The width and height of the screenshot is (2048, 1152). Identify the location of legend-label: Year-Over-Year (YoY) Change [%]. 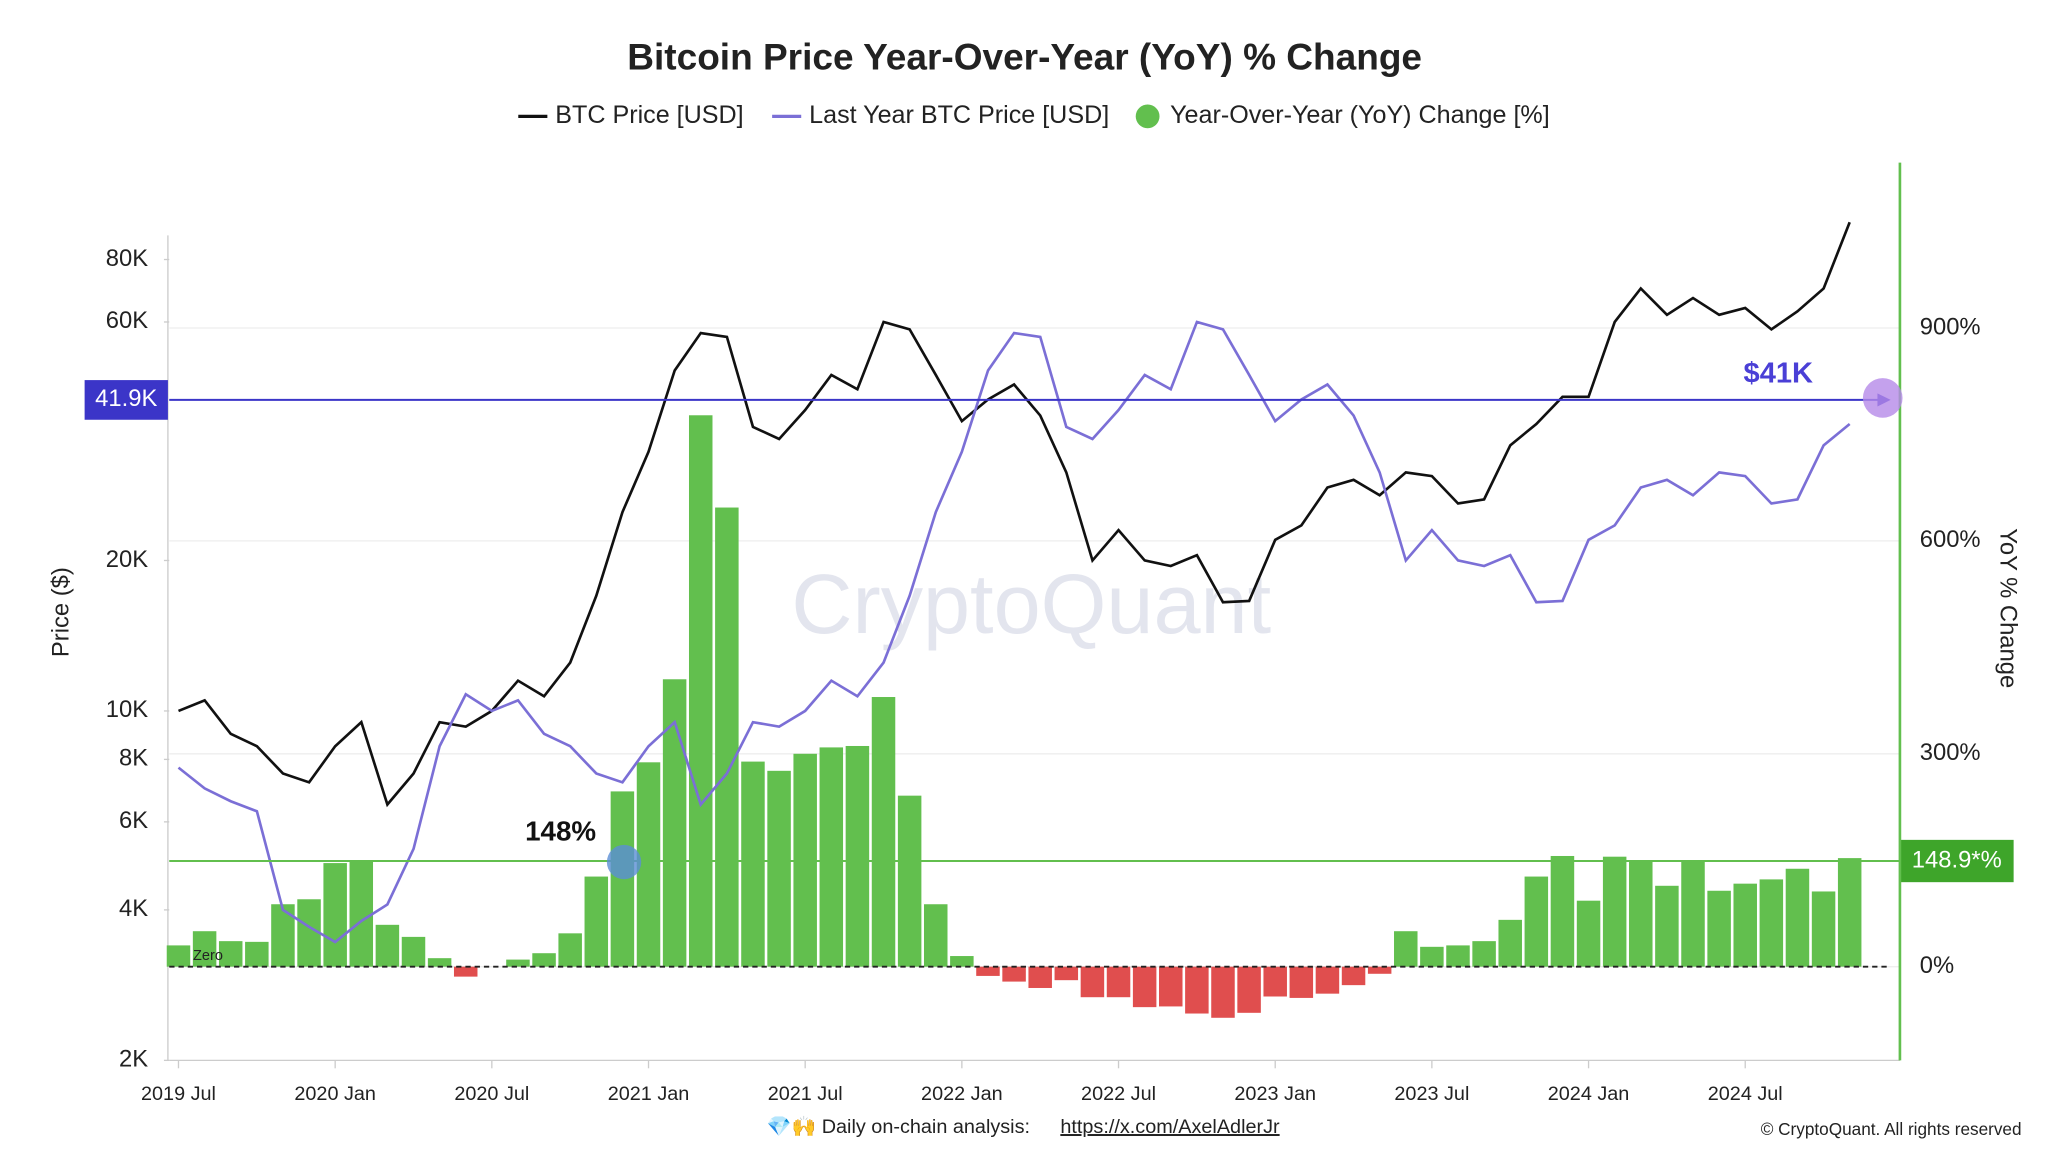
(1360, 115).